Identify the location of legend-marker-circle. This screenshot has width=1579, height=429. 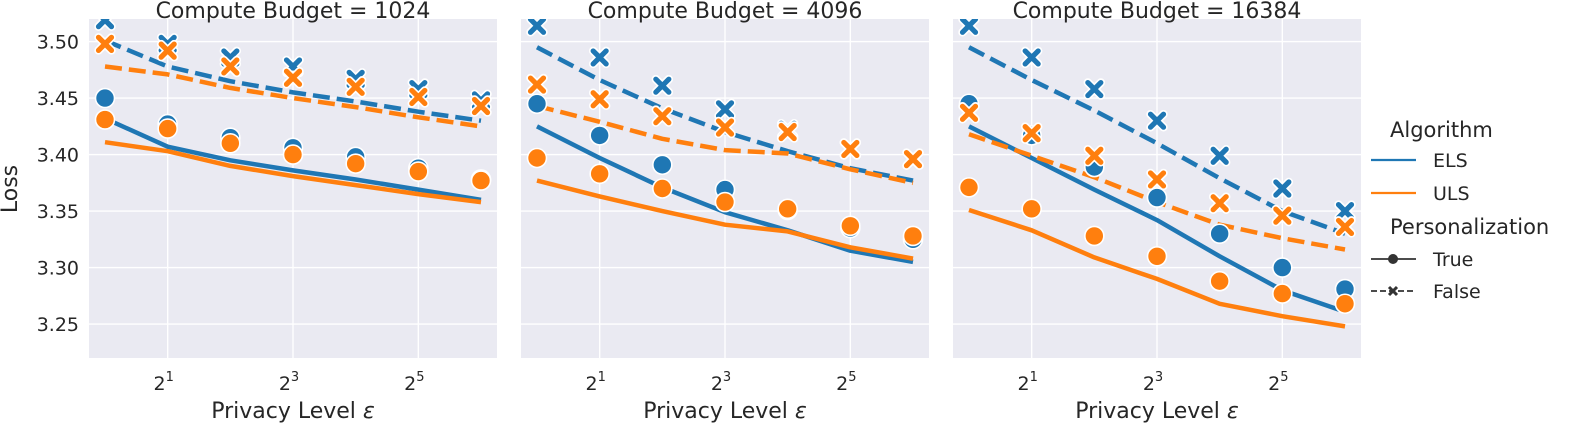
(1393, 259).